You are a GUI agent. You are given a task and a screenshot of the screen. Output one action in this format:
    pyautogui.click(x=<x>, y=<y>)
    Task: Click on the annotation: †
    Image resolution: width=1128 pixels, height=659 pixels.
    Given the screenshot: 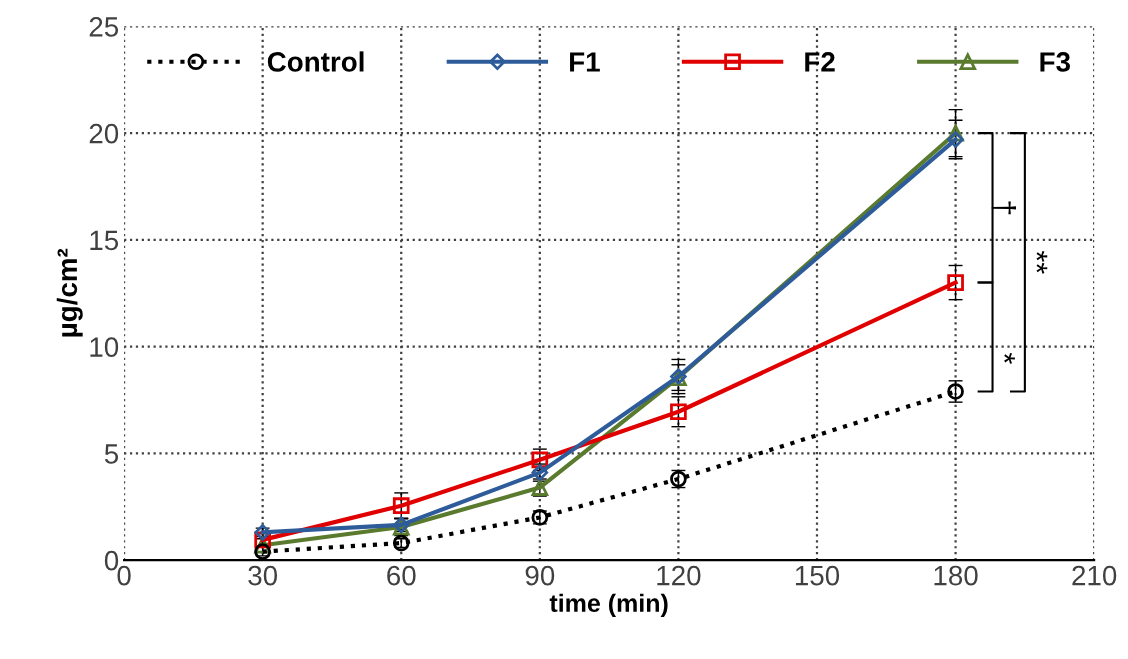 What is the action you would take?
    pyautogui.click(x=1004, y=208)
    